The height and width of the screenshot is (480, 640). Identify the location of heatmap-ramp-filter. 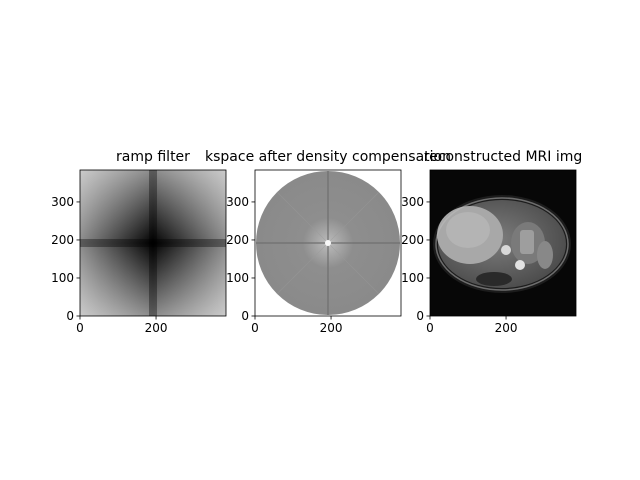
(153, 243).